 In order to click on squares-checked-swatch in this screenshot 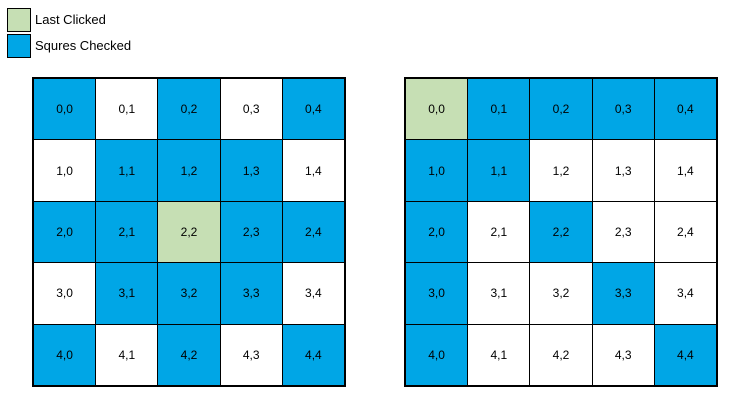, I will do `click(19, 46)`.